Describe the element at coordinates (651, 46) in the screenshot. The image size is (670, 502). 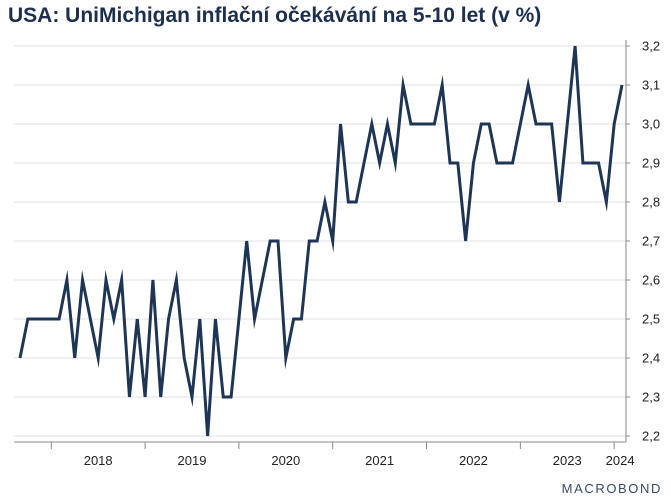
I see `y-tick-label: 3,2` at that location.